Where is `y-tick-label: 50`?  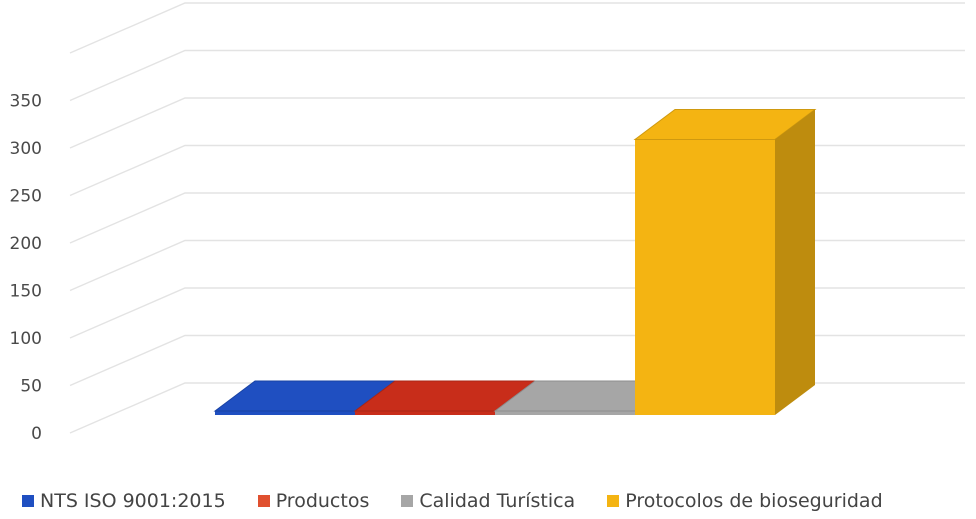
y-tick-label: 50 is located at coordinates (31, 387).